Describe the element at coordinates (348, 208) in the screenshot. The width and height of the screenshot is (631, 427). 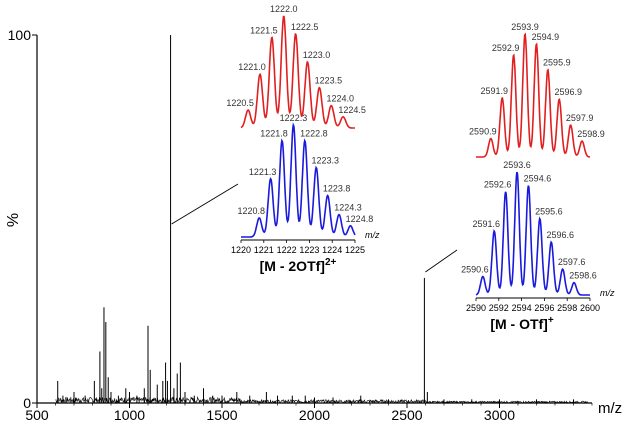
I see `experimental-peak-label: 1224.3` at that location.